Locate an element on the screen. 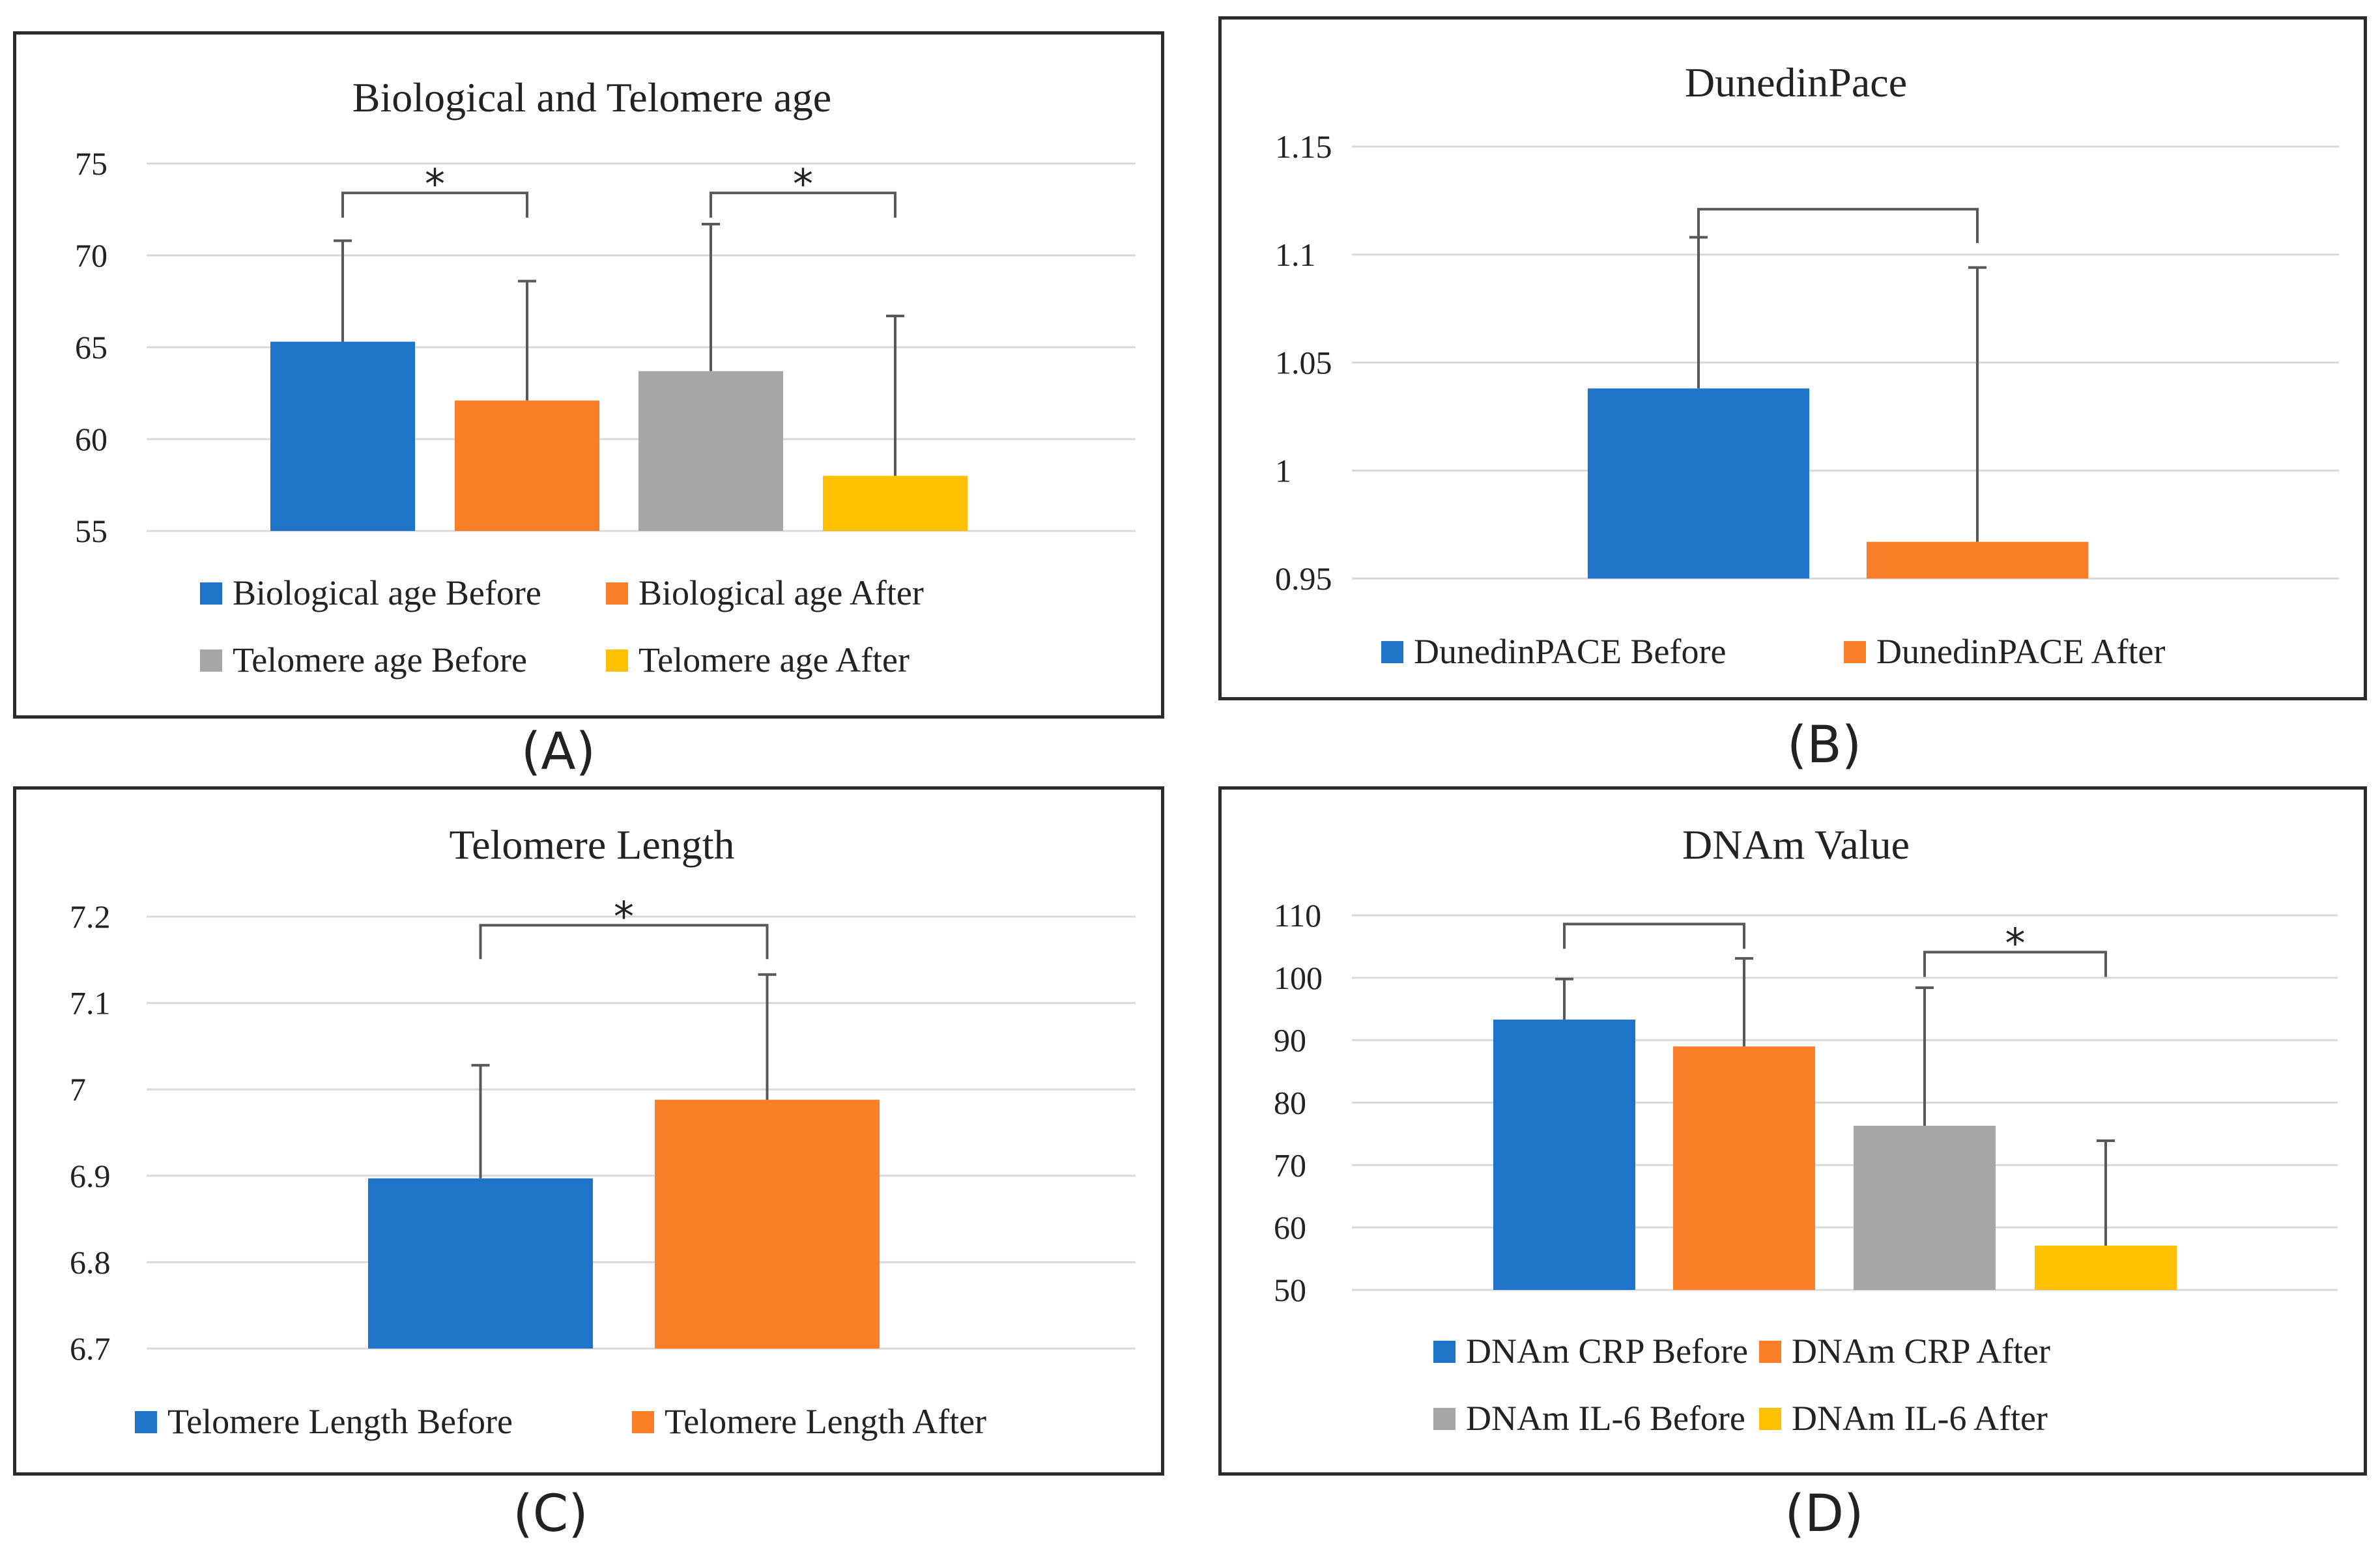 The width and height of the screenshot is (2380, 1544). bar-telomere-length-after is located at coordinates (768, 1224).